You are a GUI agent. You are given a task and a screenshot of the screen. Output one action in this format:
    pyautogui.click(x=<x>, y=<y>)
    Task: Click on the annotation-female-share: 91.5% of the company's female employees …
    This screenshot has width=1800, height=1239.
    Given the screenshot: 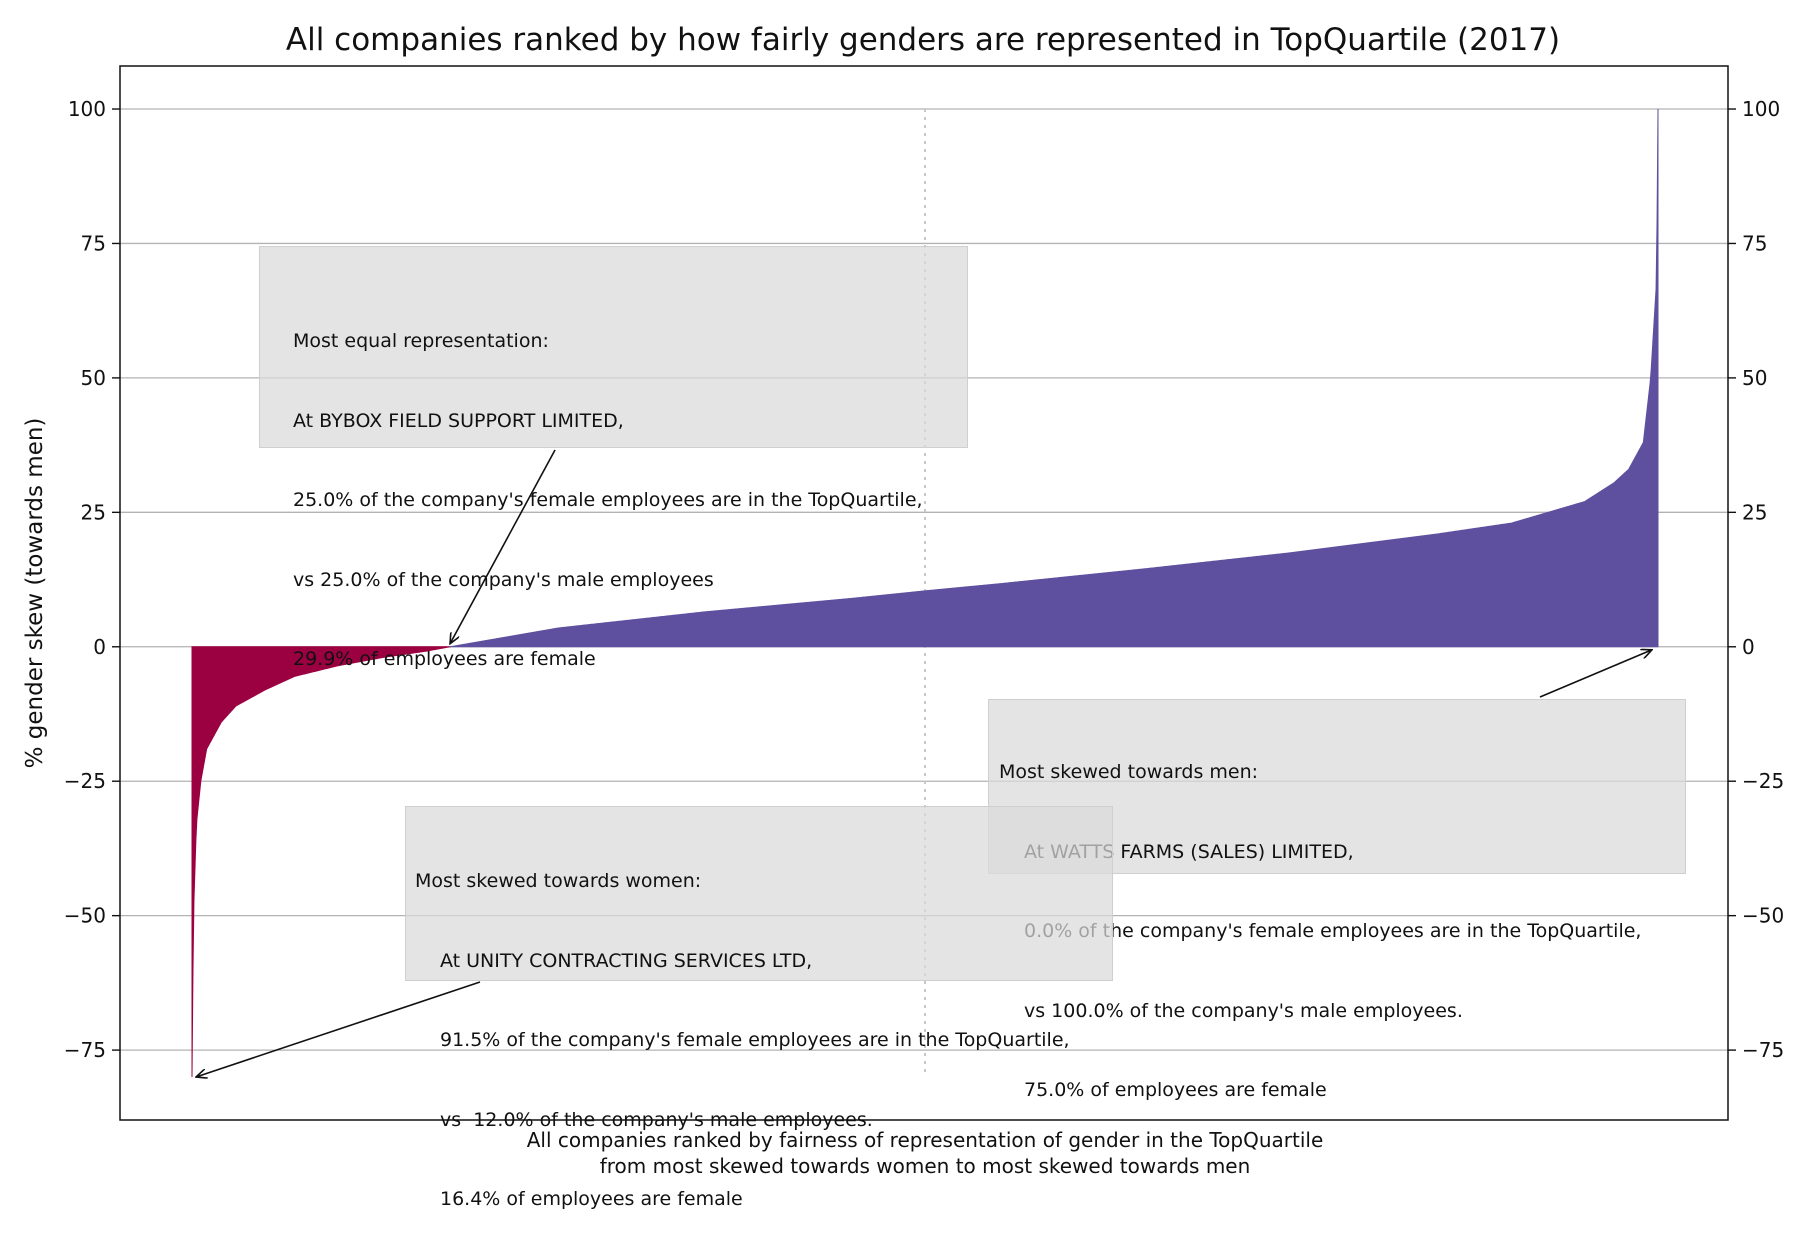 What is the action you would take?
    pyautogui.click(x=755, y=1040)
    